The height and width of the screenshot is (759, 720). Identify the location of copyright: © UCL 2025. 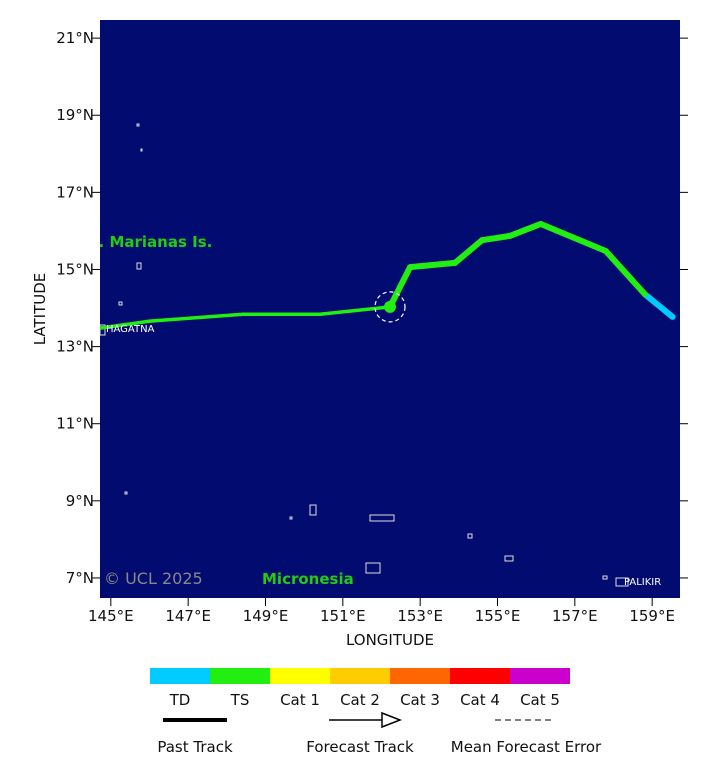
(153, 578).